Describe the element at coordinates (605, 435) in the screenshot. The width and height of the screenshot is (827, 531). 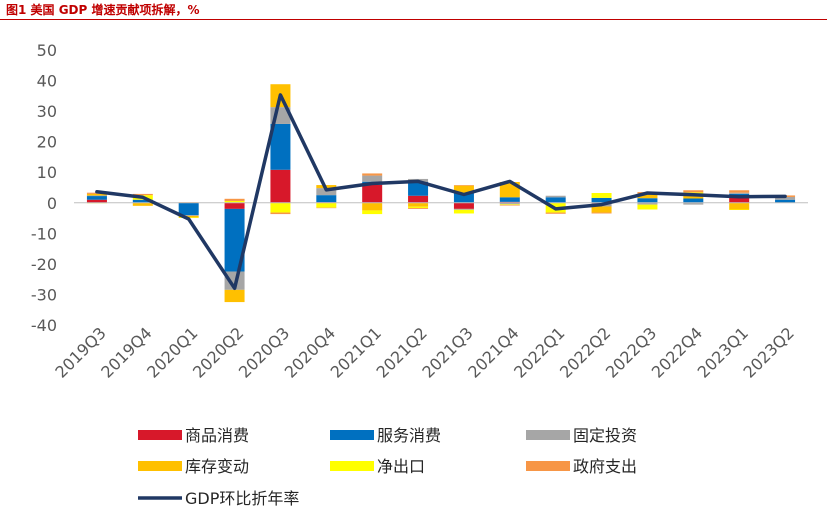
I see `legend-label: 固定投资` at that location.